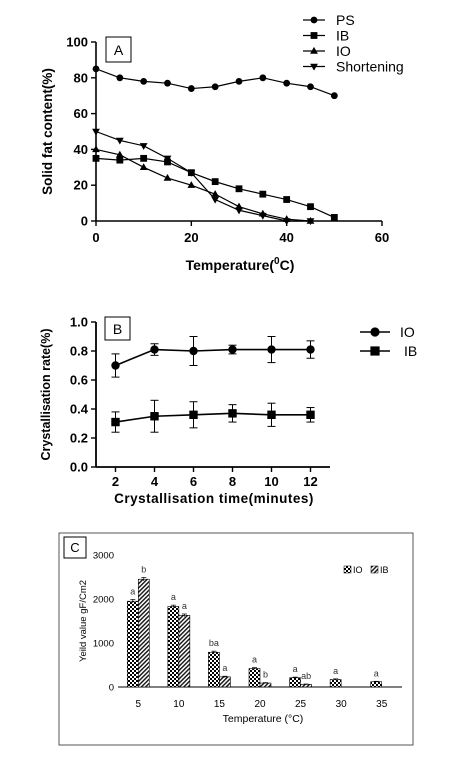 The image size is (474, 757). I want to click on series-line-ib, so click(215, 187).